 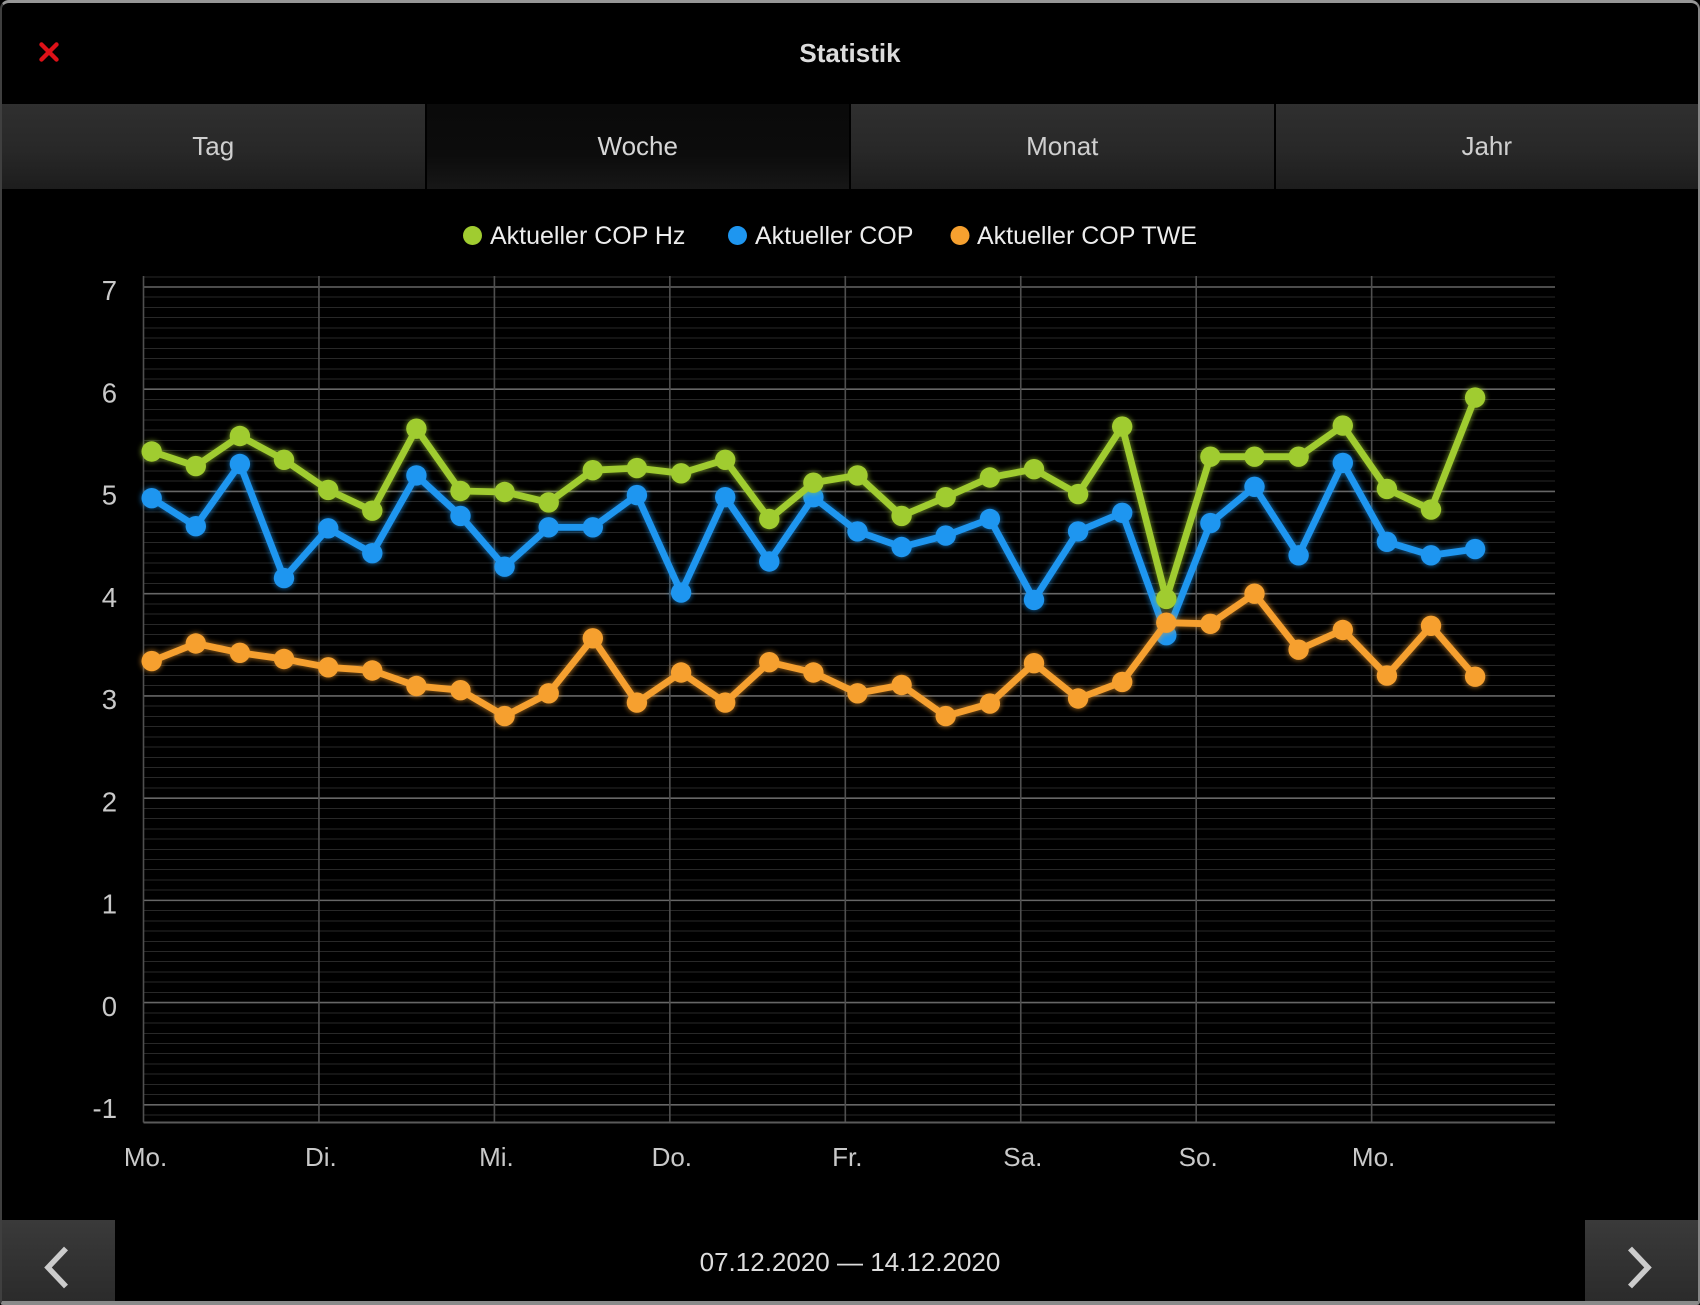 What do you see at coordinates (1087, 236) in the screenshot?
I see `svg-text: Aktueller COP TWE` at bounding box center [1087, 236].